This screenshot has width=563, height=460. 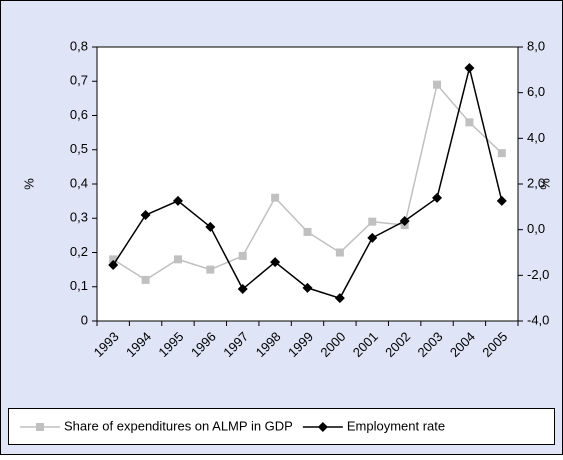 What do you see at coordinates (79, 182) in the screenshot?
I see `y-tick-label: 0,4` at bounding box center [79, 182].